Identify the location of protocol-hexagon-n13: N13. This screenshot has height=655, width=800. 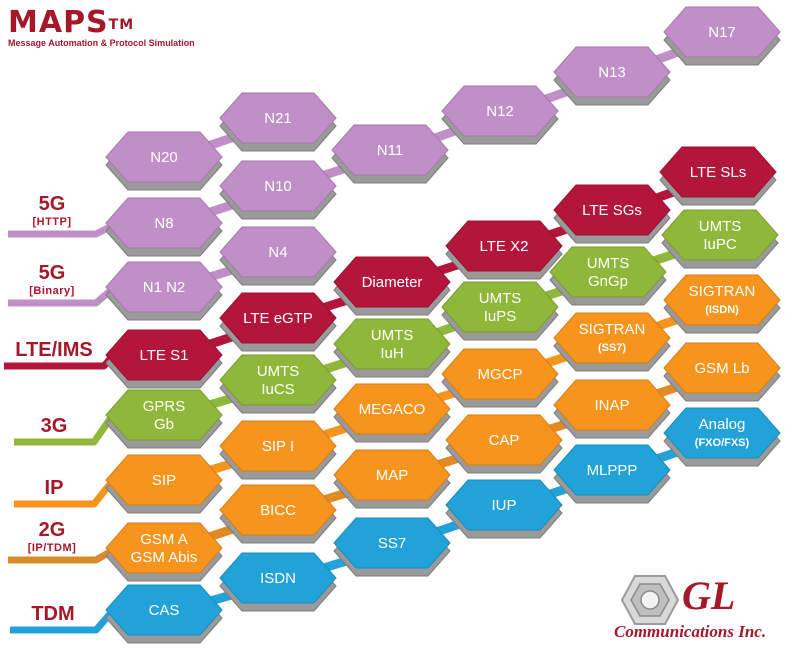
(612, 76).